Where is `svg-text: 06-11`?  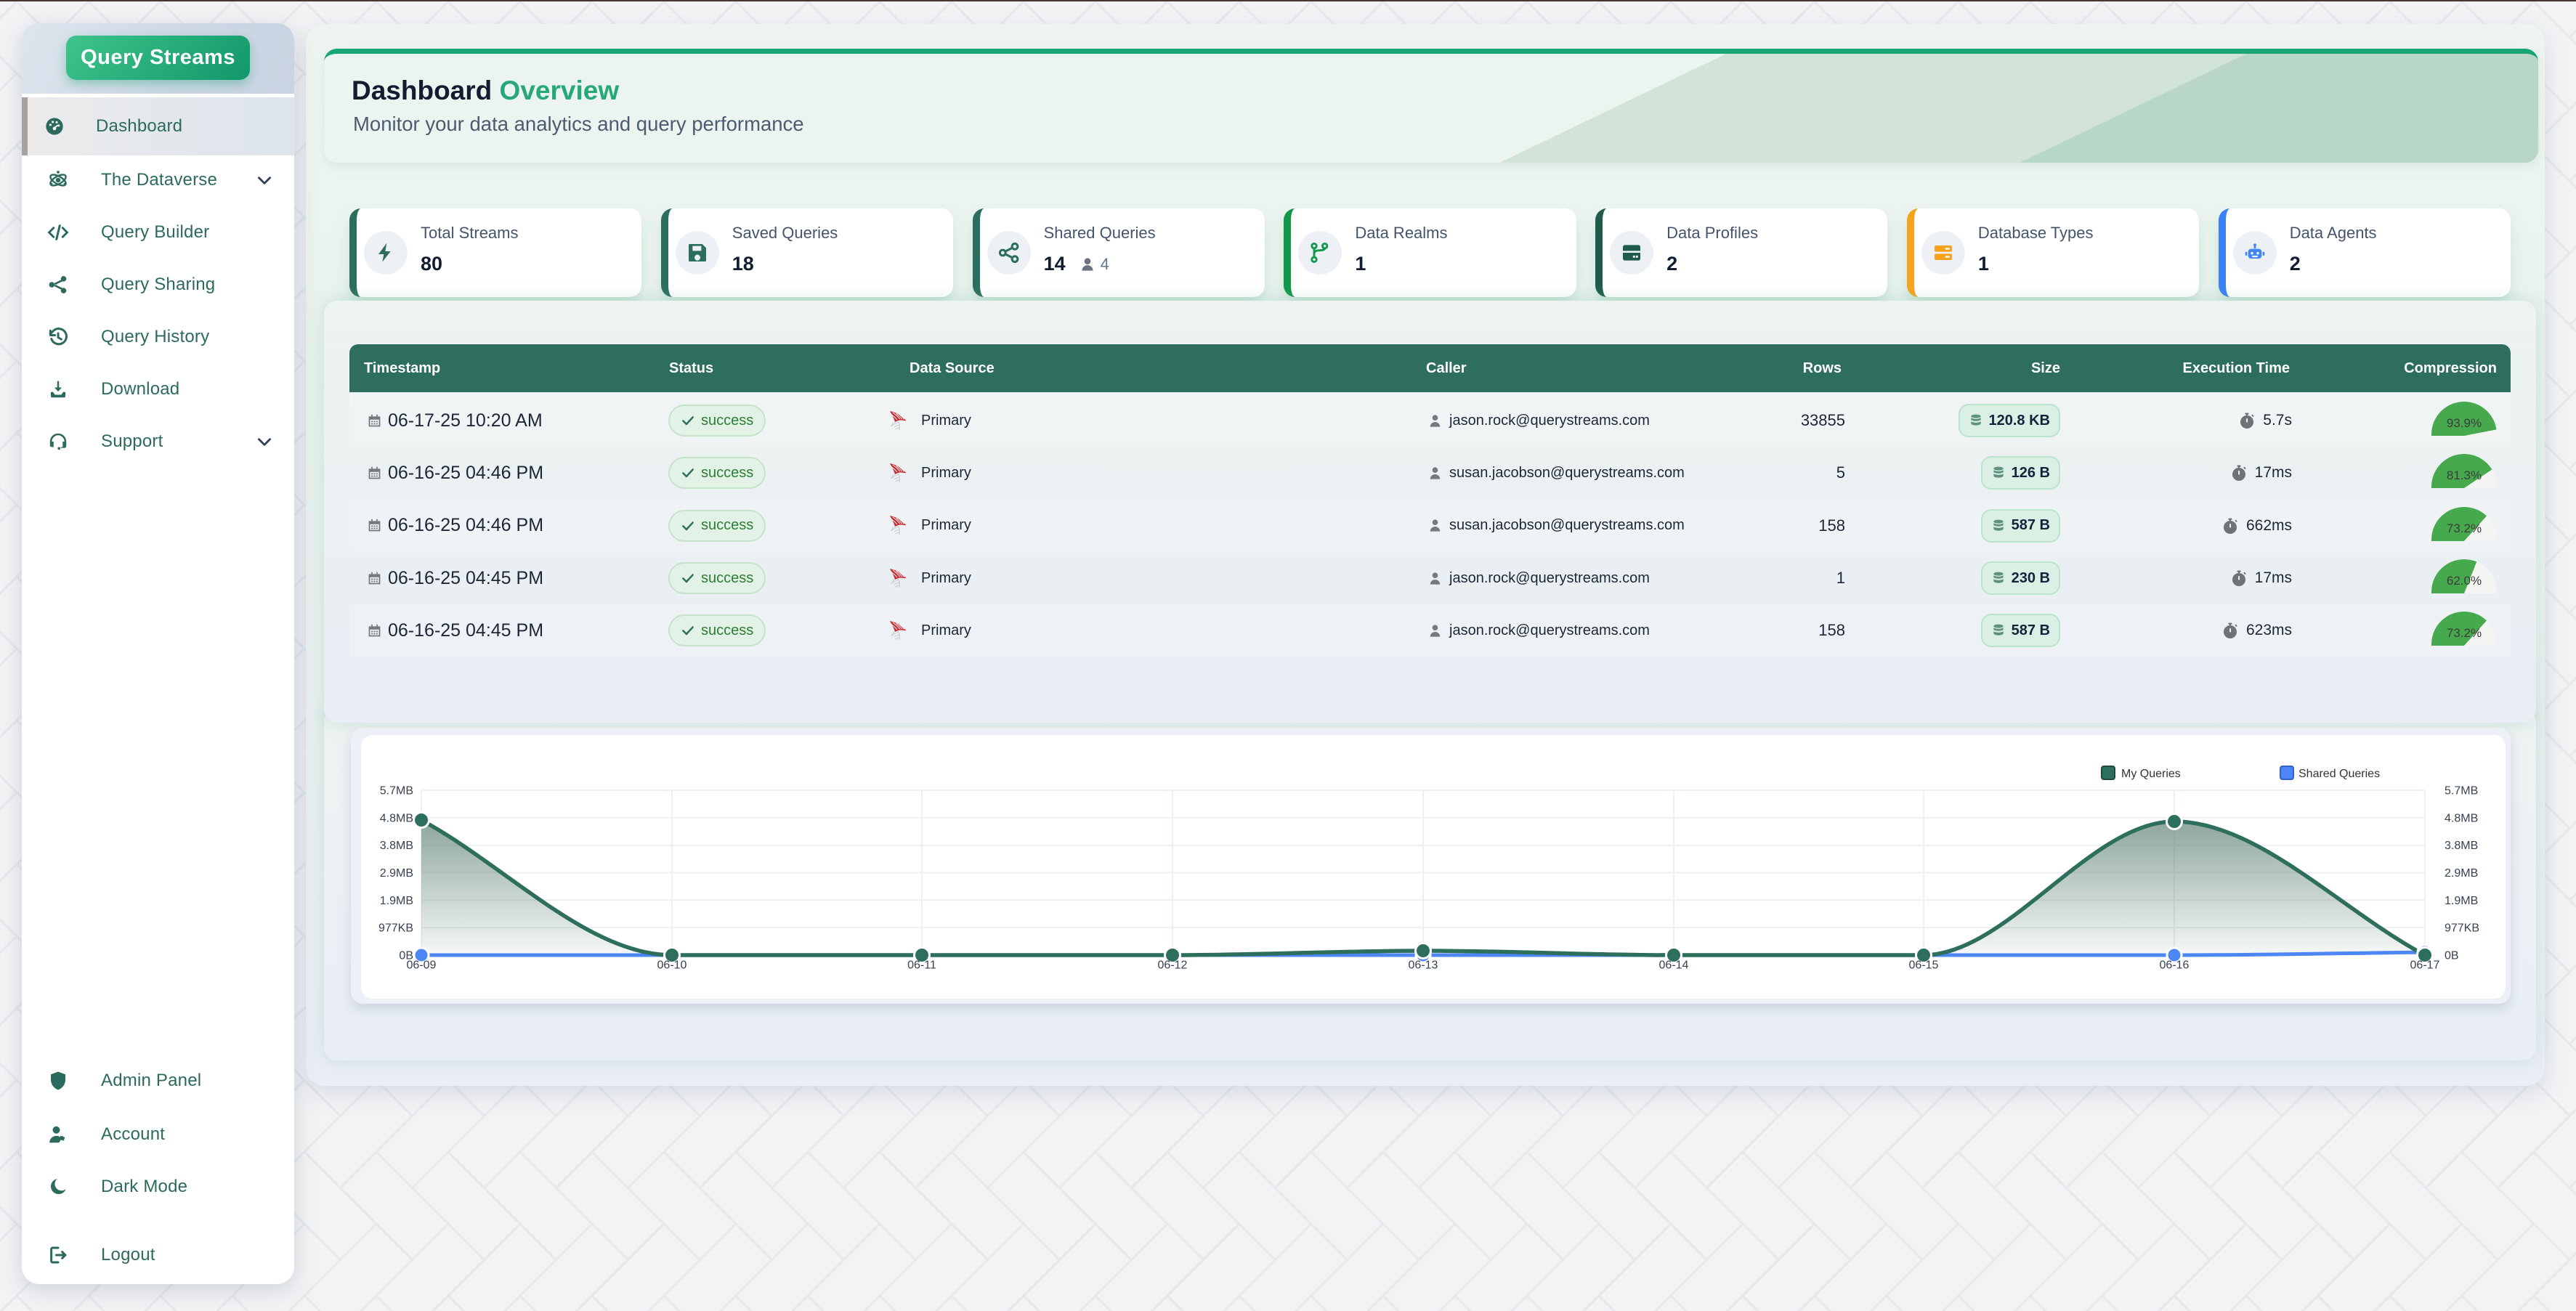
svg-text: 06-11 is located at coordinates (922, 965).